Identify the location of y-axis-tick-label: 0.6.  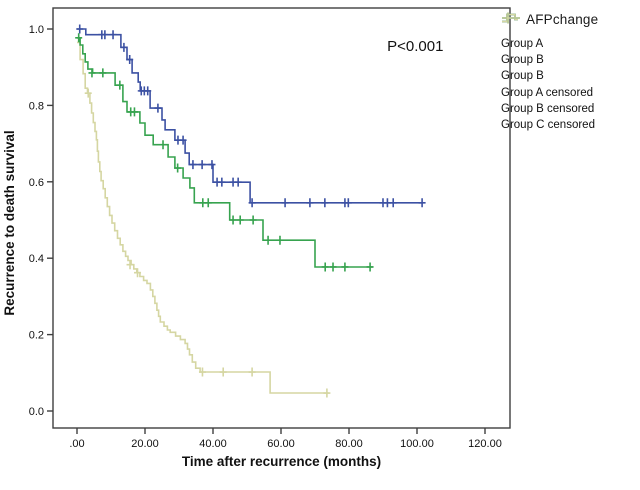
(36, 183).